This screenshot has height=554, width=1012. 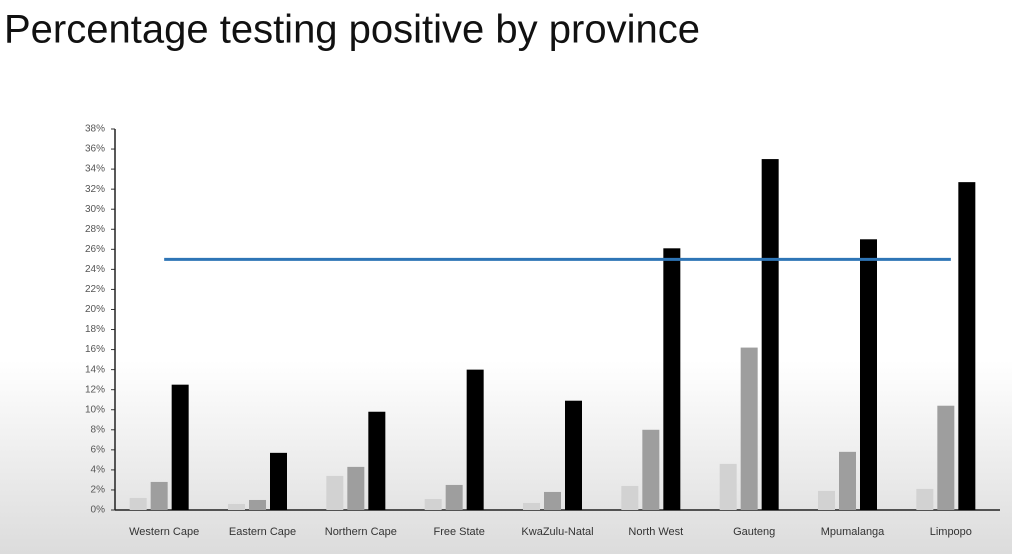 I want to click on y-tick-label: 24%, so click(x=95, y=269).